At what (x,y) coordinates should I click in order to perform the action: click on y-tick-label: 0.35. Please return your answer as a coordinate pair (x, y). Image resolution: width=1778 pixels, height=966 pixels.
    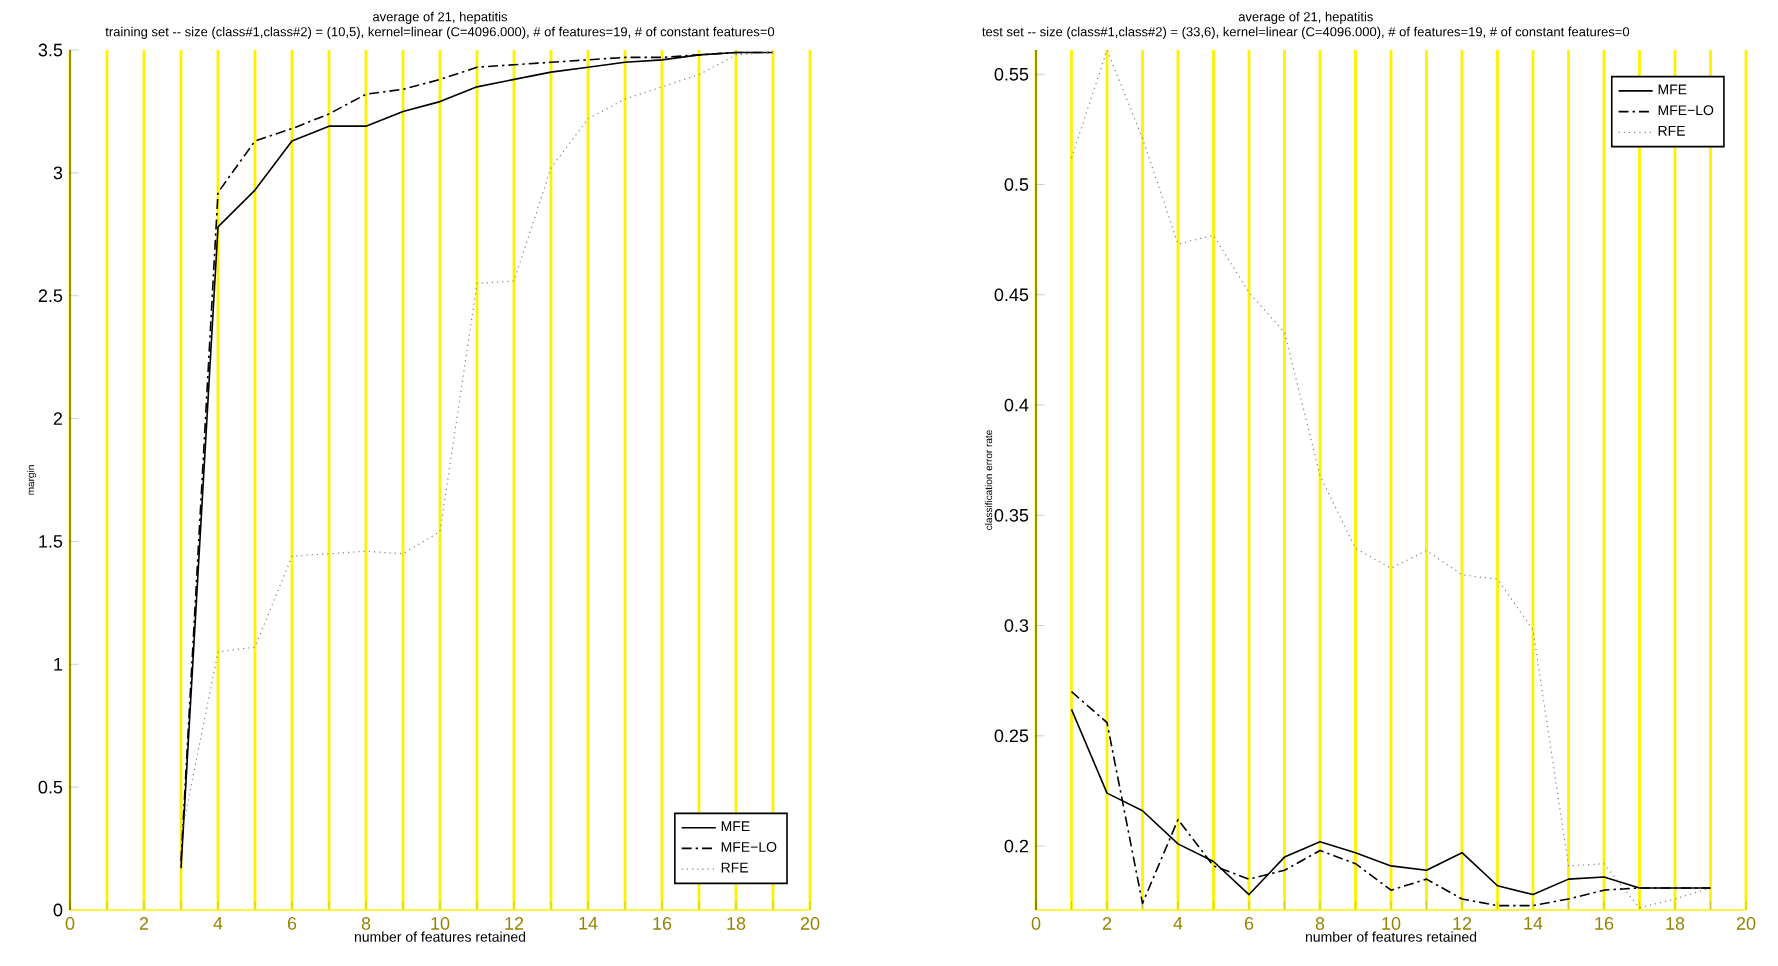
    Looking at the image, I should click on (1011, 515).